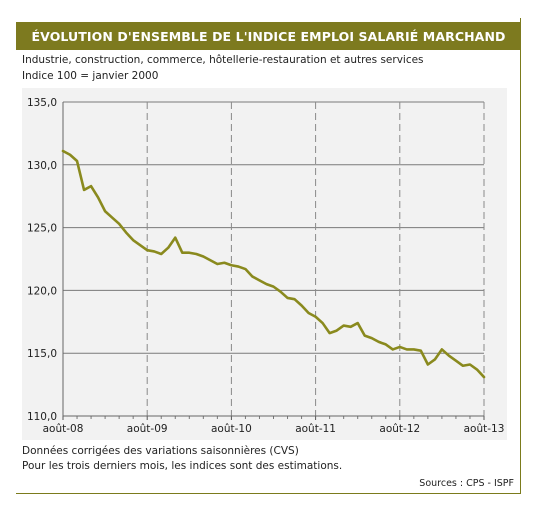 The image size is (536, 519). What do you see at coordinates (42, 260) in the screenshot?
I see `y-tick-labels: 110,0 115,0 120,0 125,0 130,0 135,0` at bounding box center [42, 260].